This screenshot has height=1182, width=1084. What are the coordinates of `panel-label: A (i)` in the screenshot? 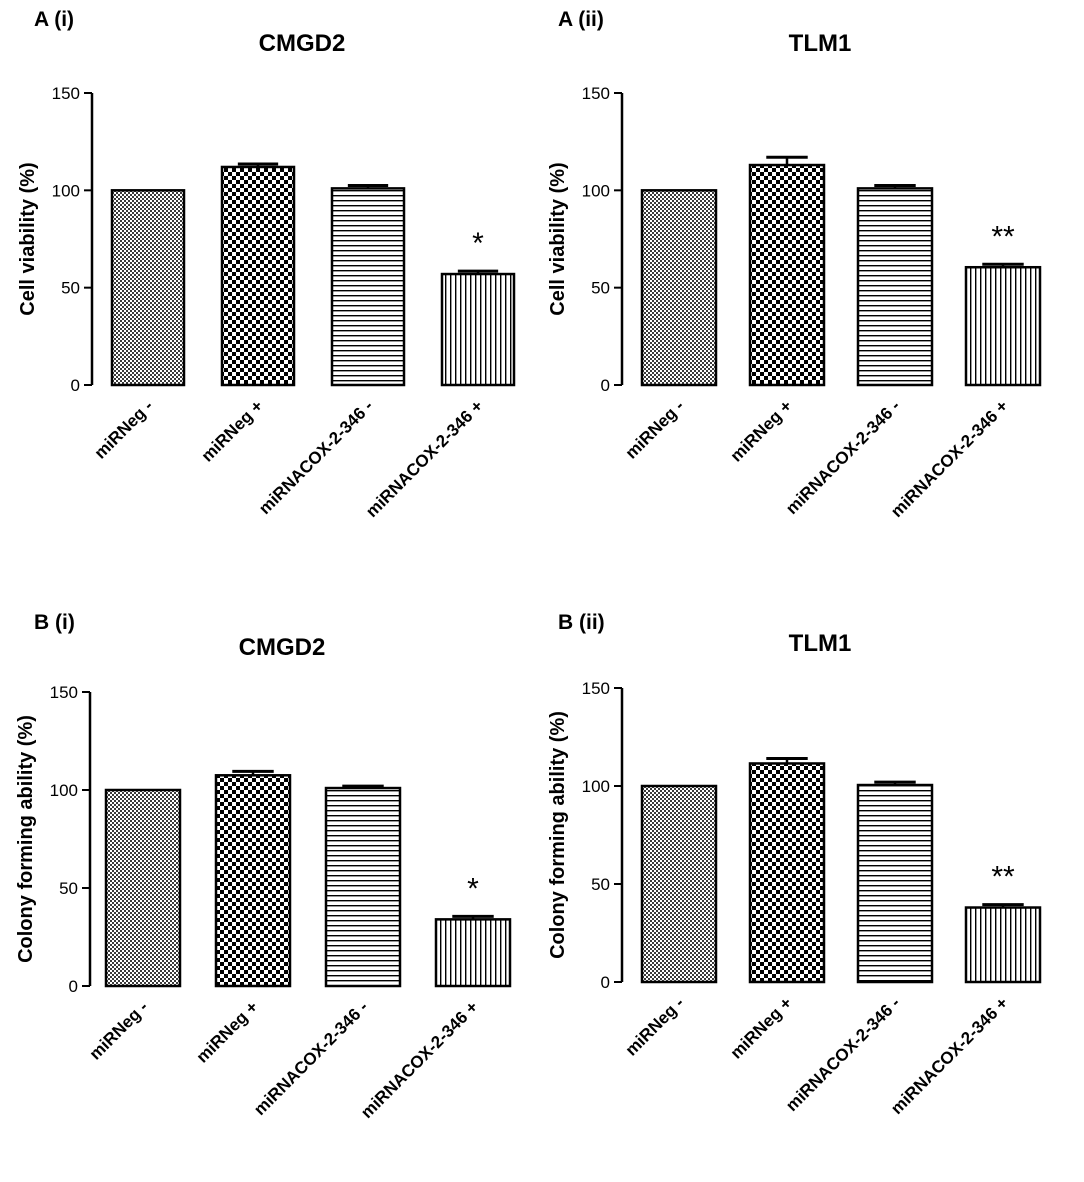 It's located at (54, 19).